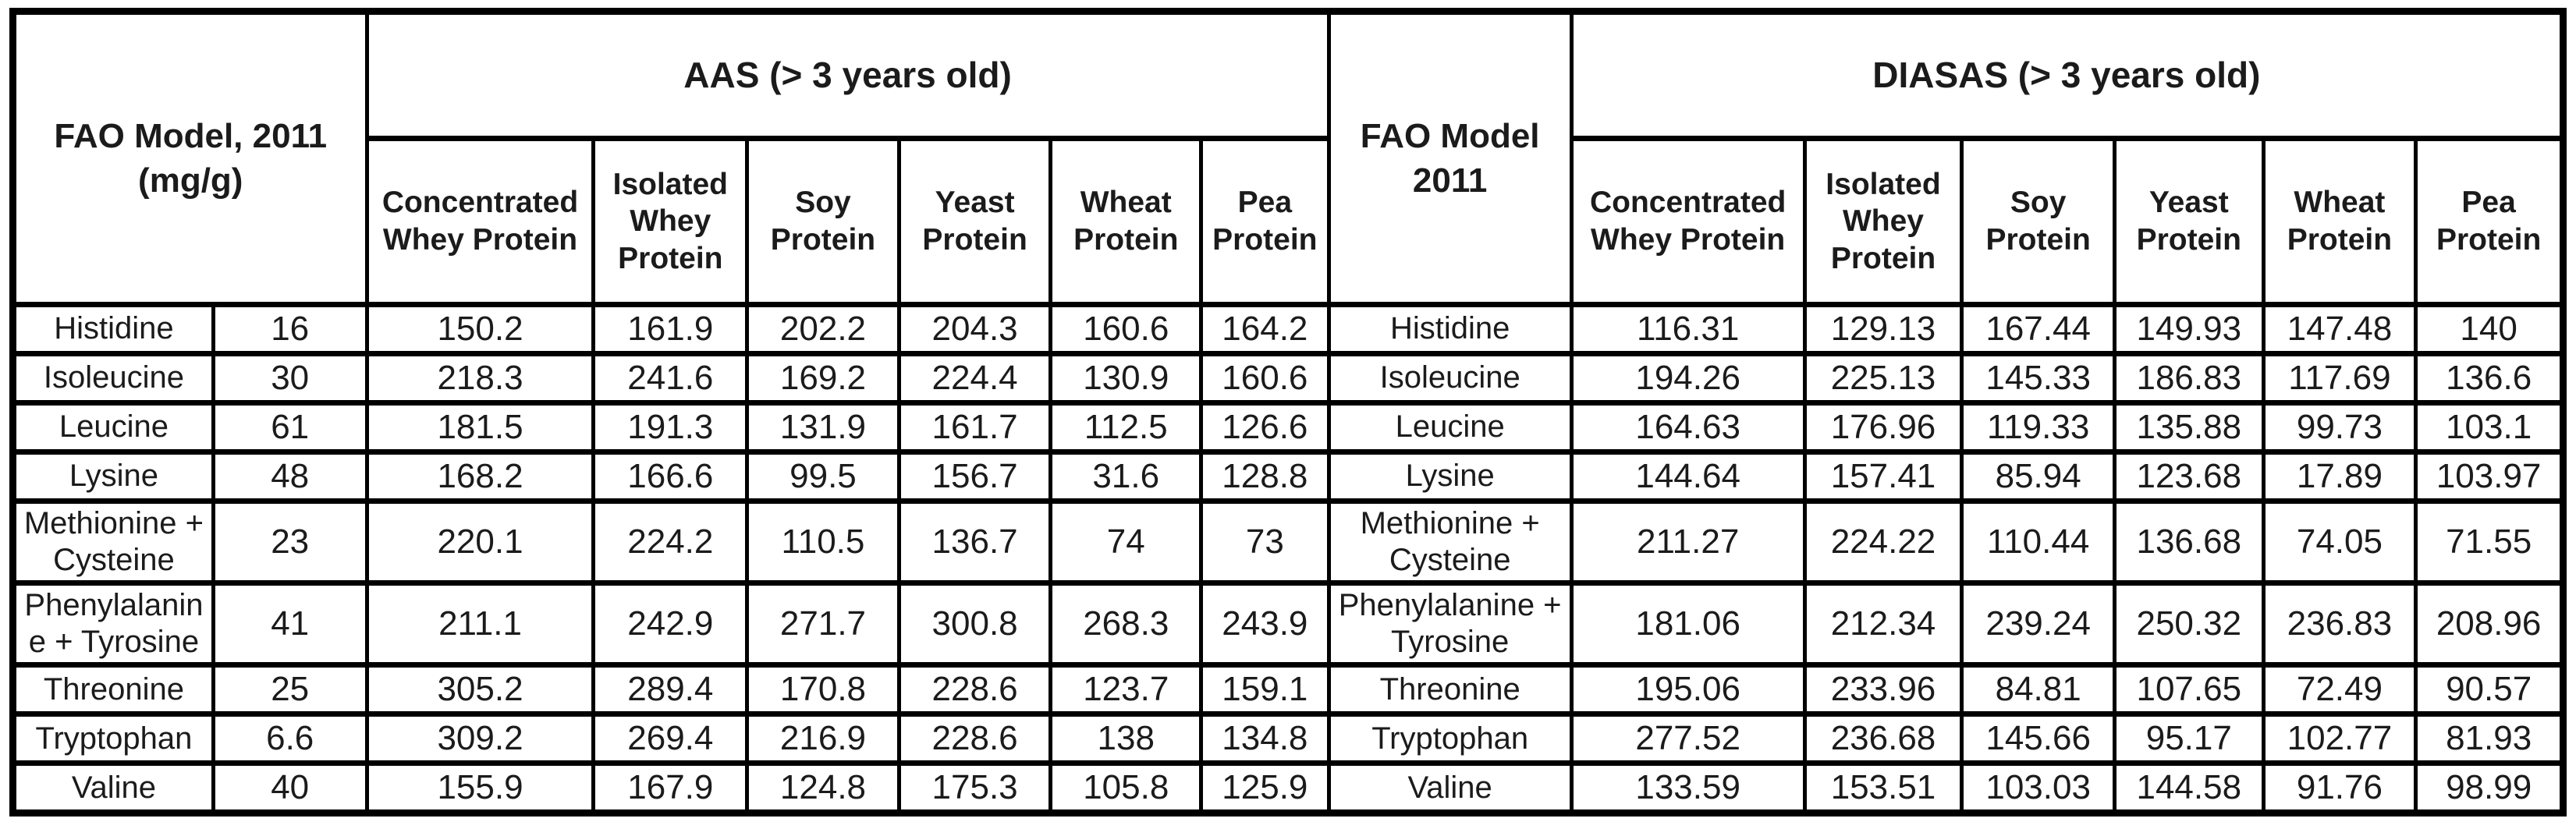 The image size is (2576, 836). Describe the element at coordinates (974, 542) in the screenshot. I see `aas-value-cell: 136.7` at that location.